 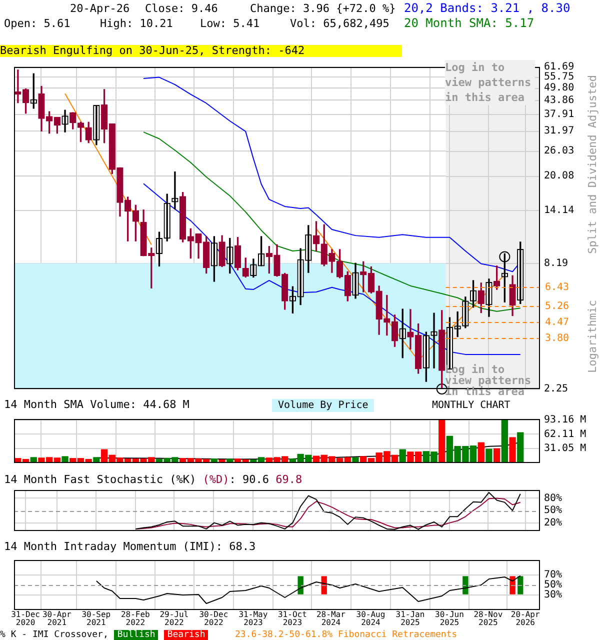 I want to click on x-tick-label: 28-Feb 2022, so click(x=135, y=619).